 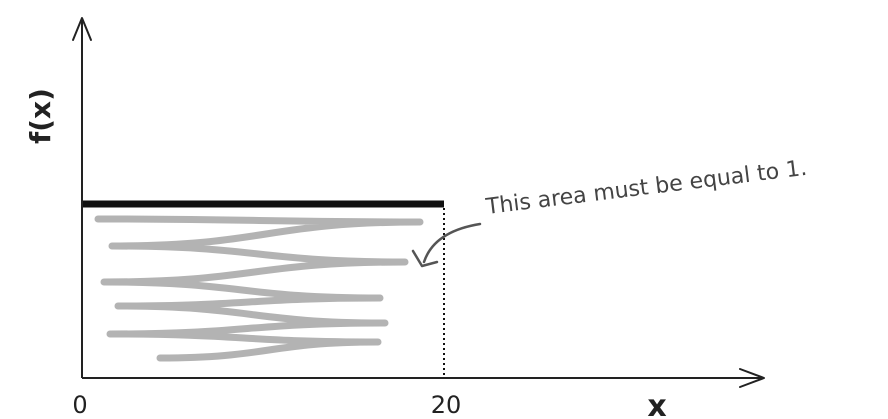 What do you see at coordinates (425, 258) in the screenshot?
I see `annotation-arrowhead` at bounding box center [425, 258].